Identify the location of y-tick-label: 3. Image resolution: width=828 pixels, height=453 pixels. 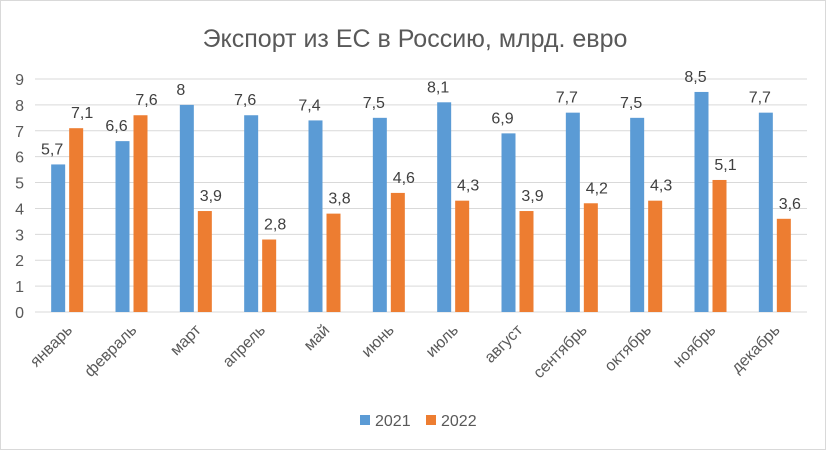
(19, 235).